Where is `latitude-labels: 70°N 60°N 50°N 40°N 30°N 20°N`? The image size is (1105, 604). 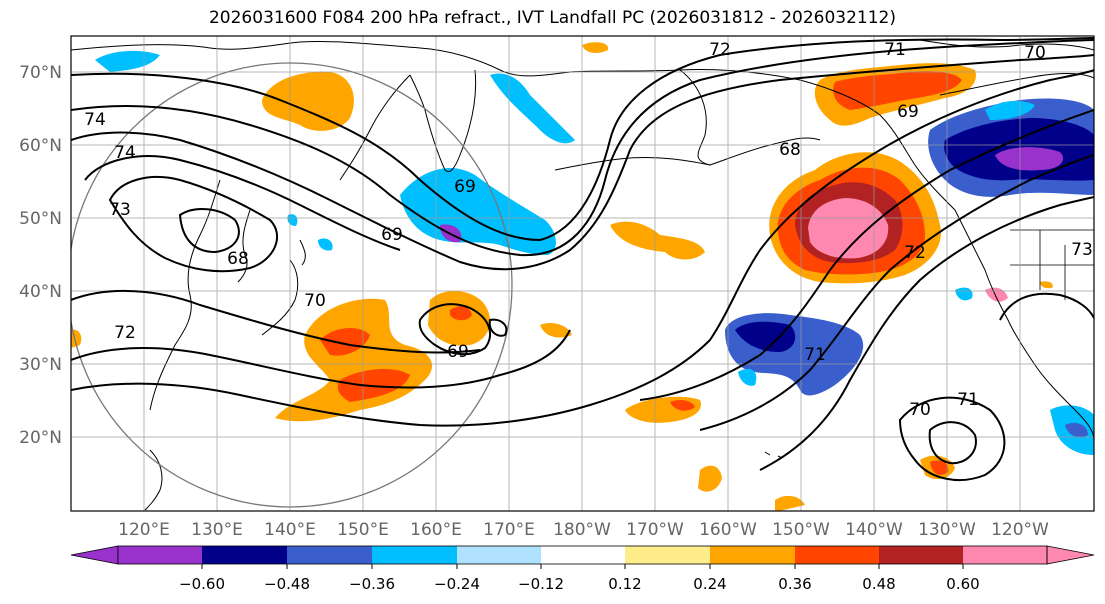
latitude-labels: 70°N 60°N 50°N 40°N 30°N 20°N is located at coordinates (40, 255).